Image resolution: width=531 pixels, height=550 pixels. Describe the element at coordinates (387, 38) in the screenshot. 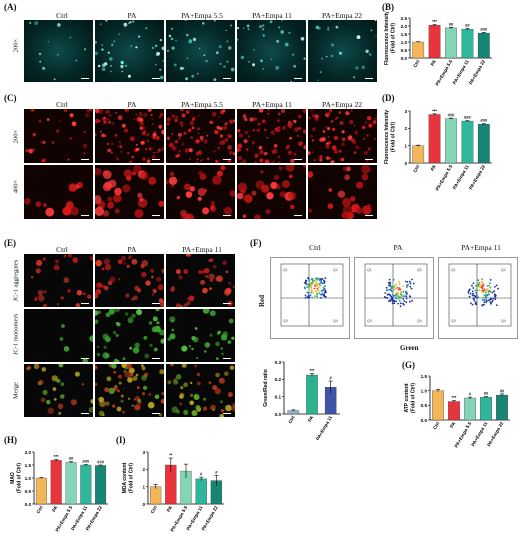

I see `y-axis-label: Fluorescence Intensity` at that location.